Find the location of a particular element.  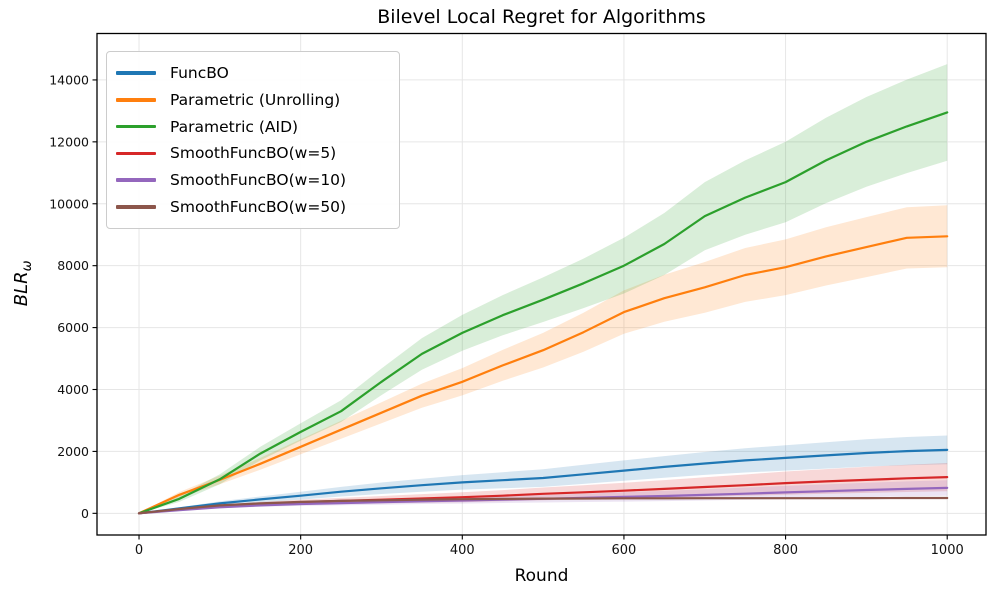

y-axis-label: BLRω is located at coordinates (23, 283).